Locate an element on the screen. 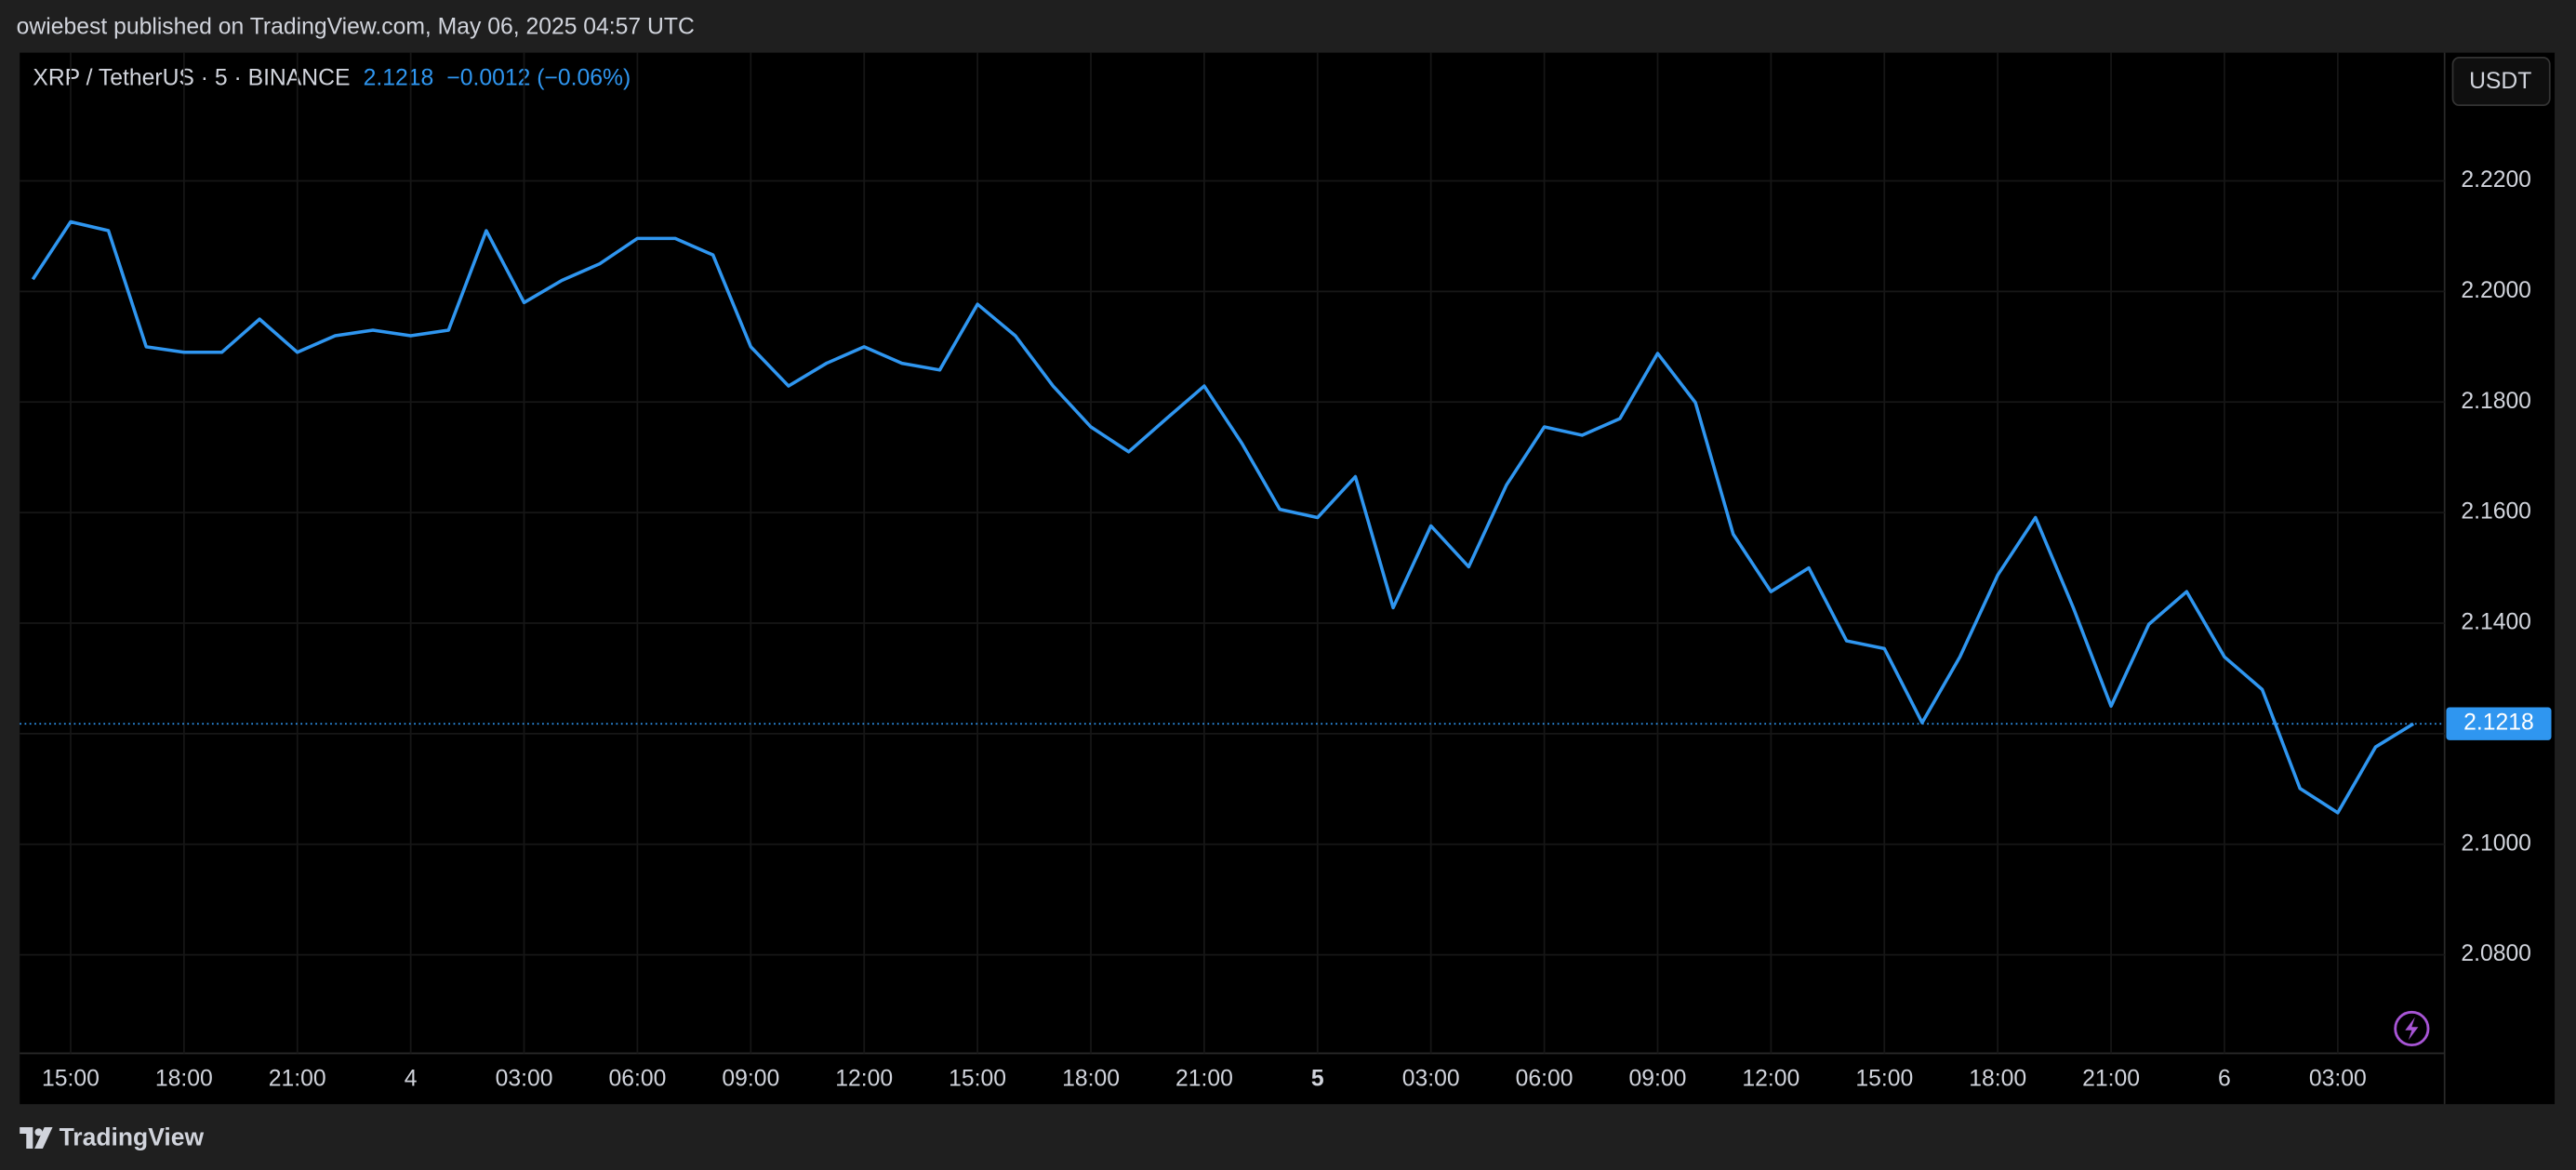 The image size is (2576, 1170). last-price-badge is located at coordinates (2499, 723).